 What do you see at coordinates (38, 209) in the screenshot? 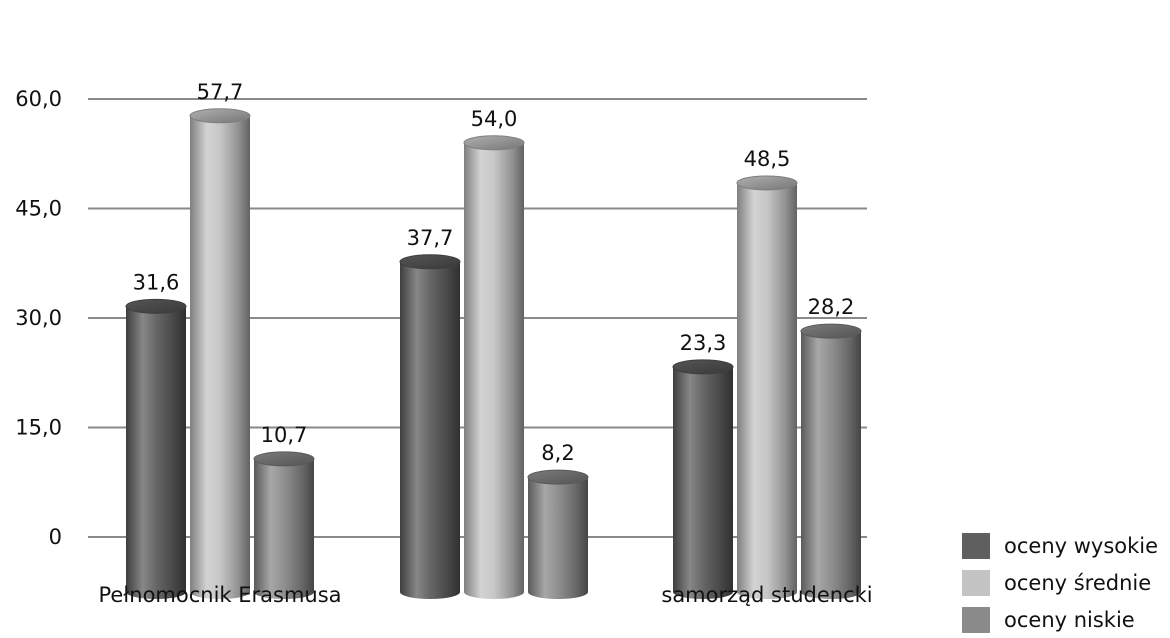
I see `y-tick-label: 45,0` at bounding box center [38, 209].